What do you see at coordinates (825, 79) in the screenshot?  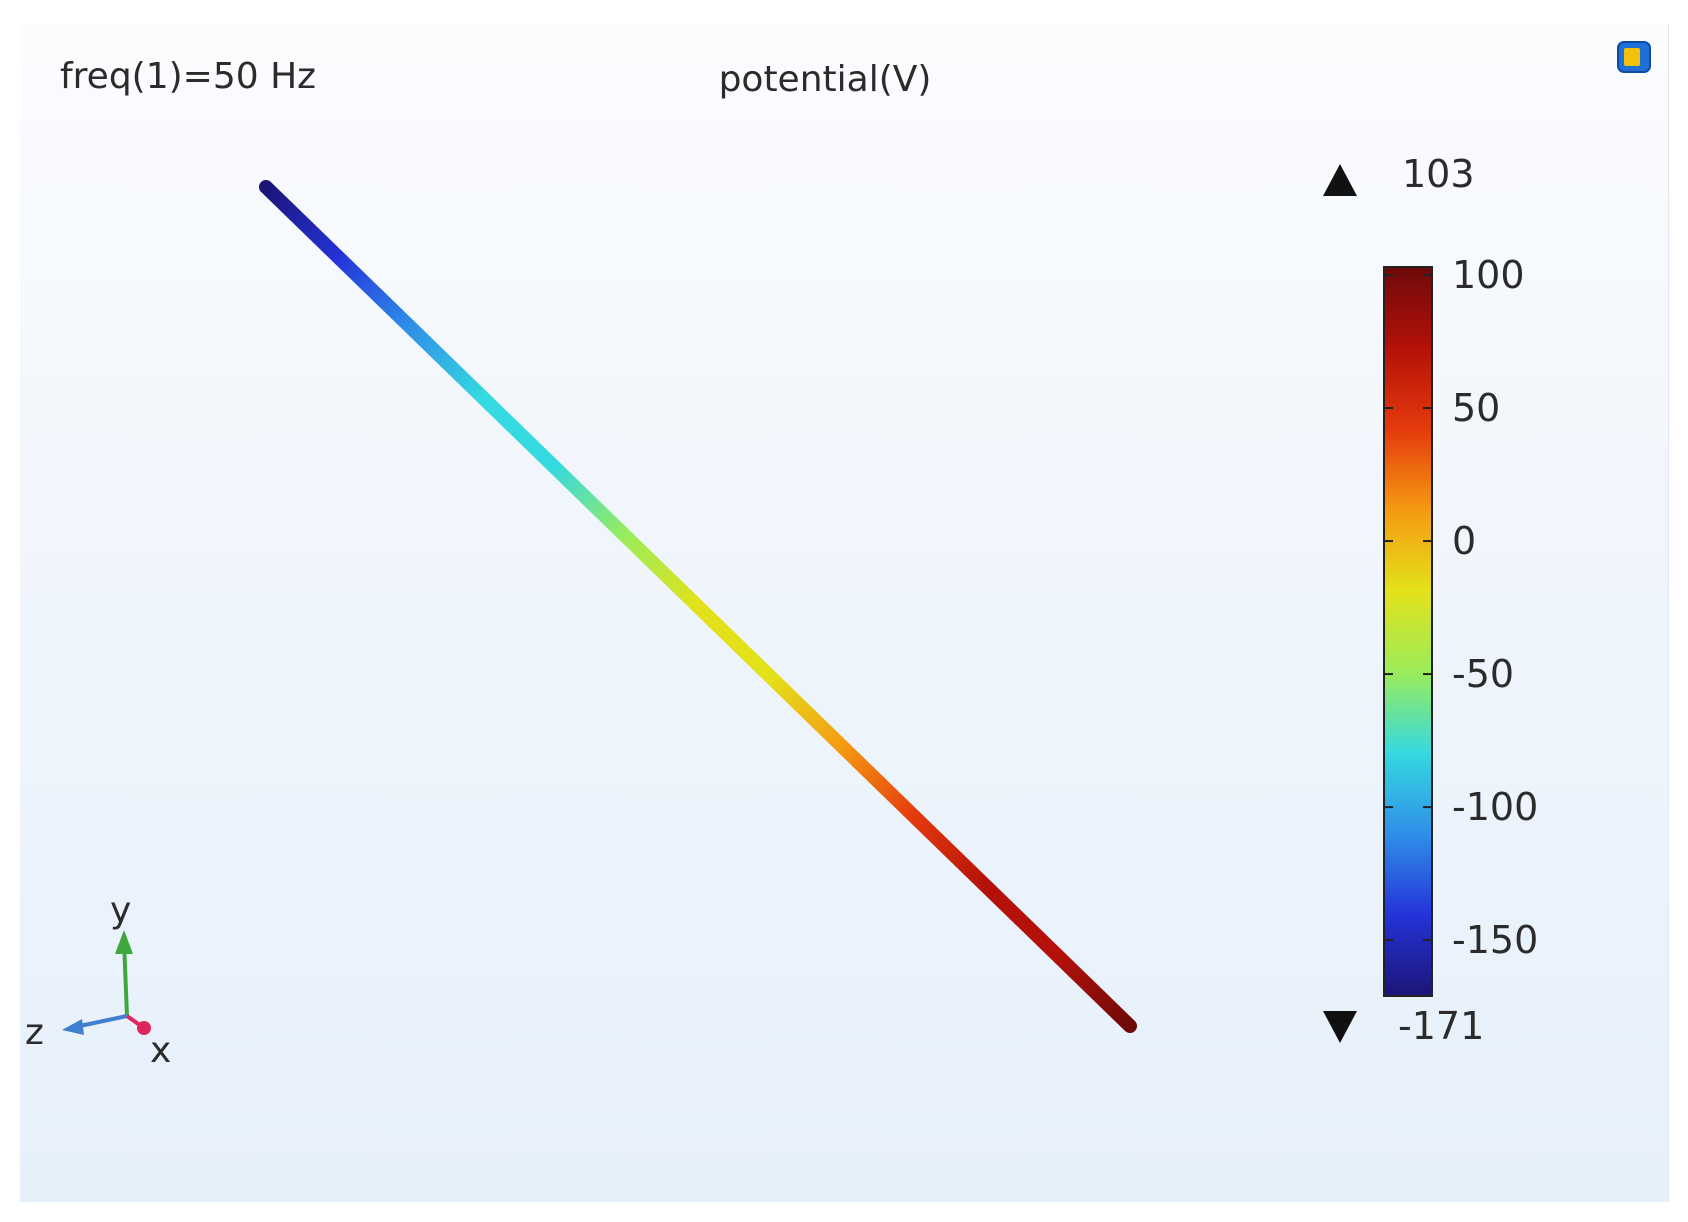 I see `plot-title: potential(V)` at bounding box center [825, 79].